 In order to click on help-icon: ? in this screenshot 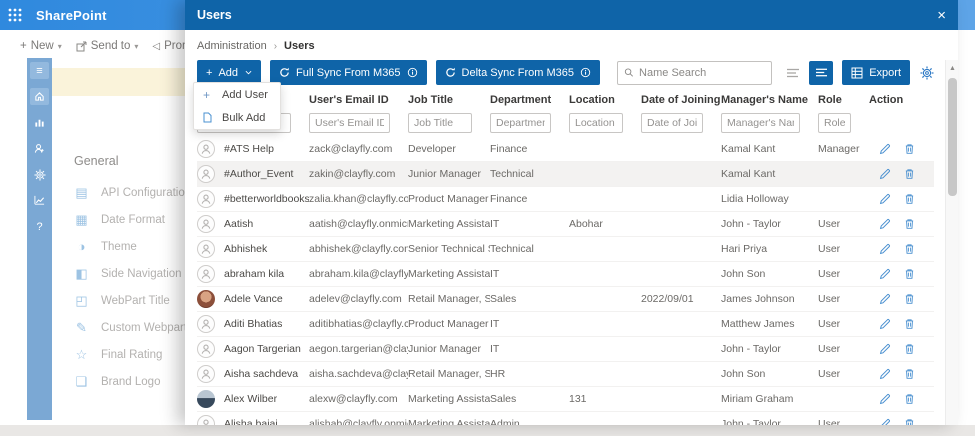, I will do `click(39, 226)`.